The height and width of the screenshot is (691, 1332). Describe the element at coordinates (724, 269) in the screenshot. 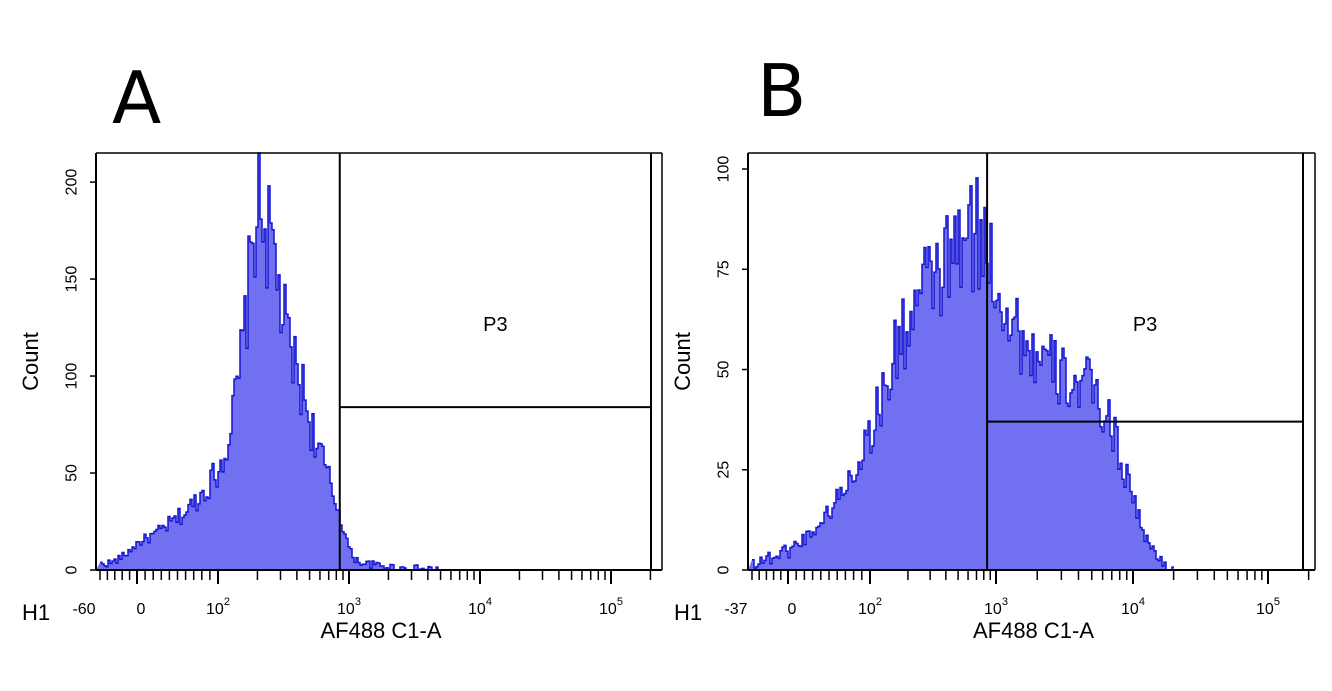

I see `y-tick-label: 75` at that location.